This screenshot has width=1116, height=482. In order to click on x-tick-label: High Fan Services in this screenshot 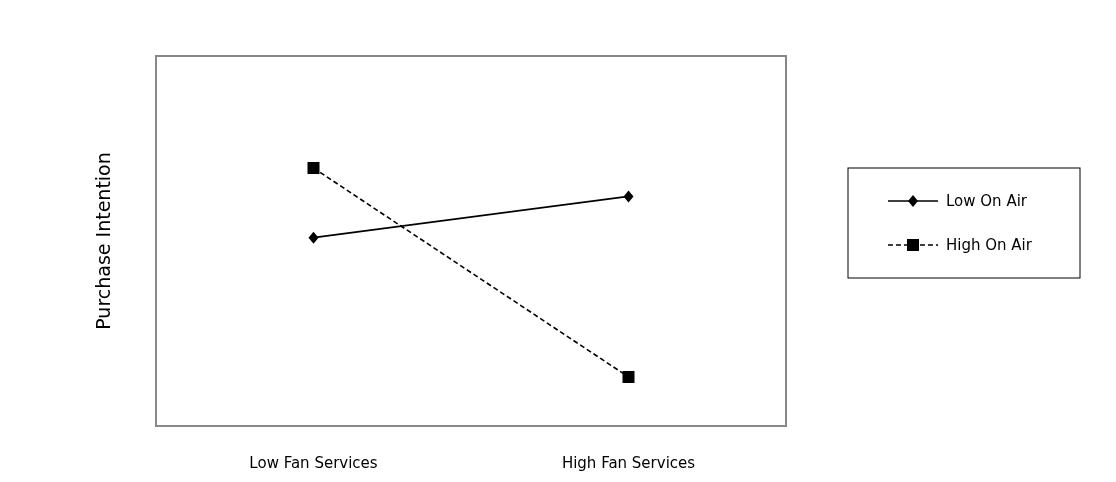, I will do `click(628, 463)`.